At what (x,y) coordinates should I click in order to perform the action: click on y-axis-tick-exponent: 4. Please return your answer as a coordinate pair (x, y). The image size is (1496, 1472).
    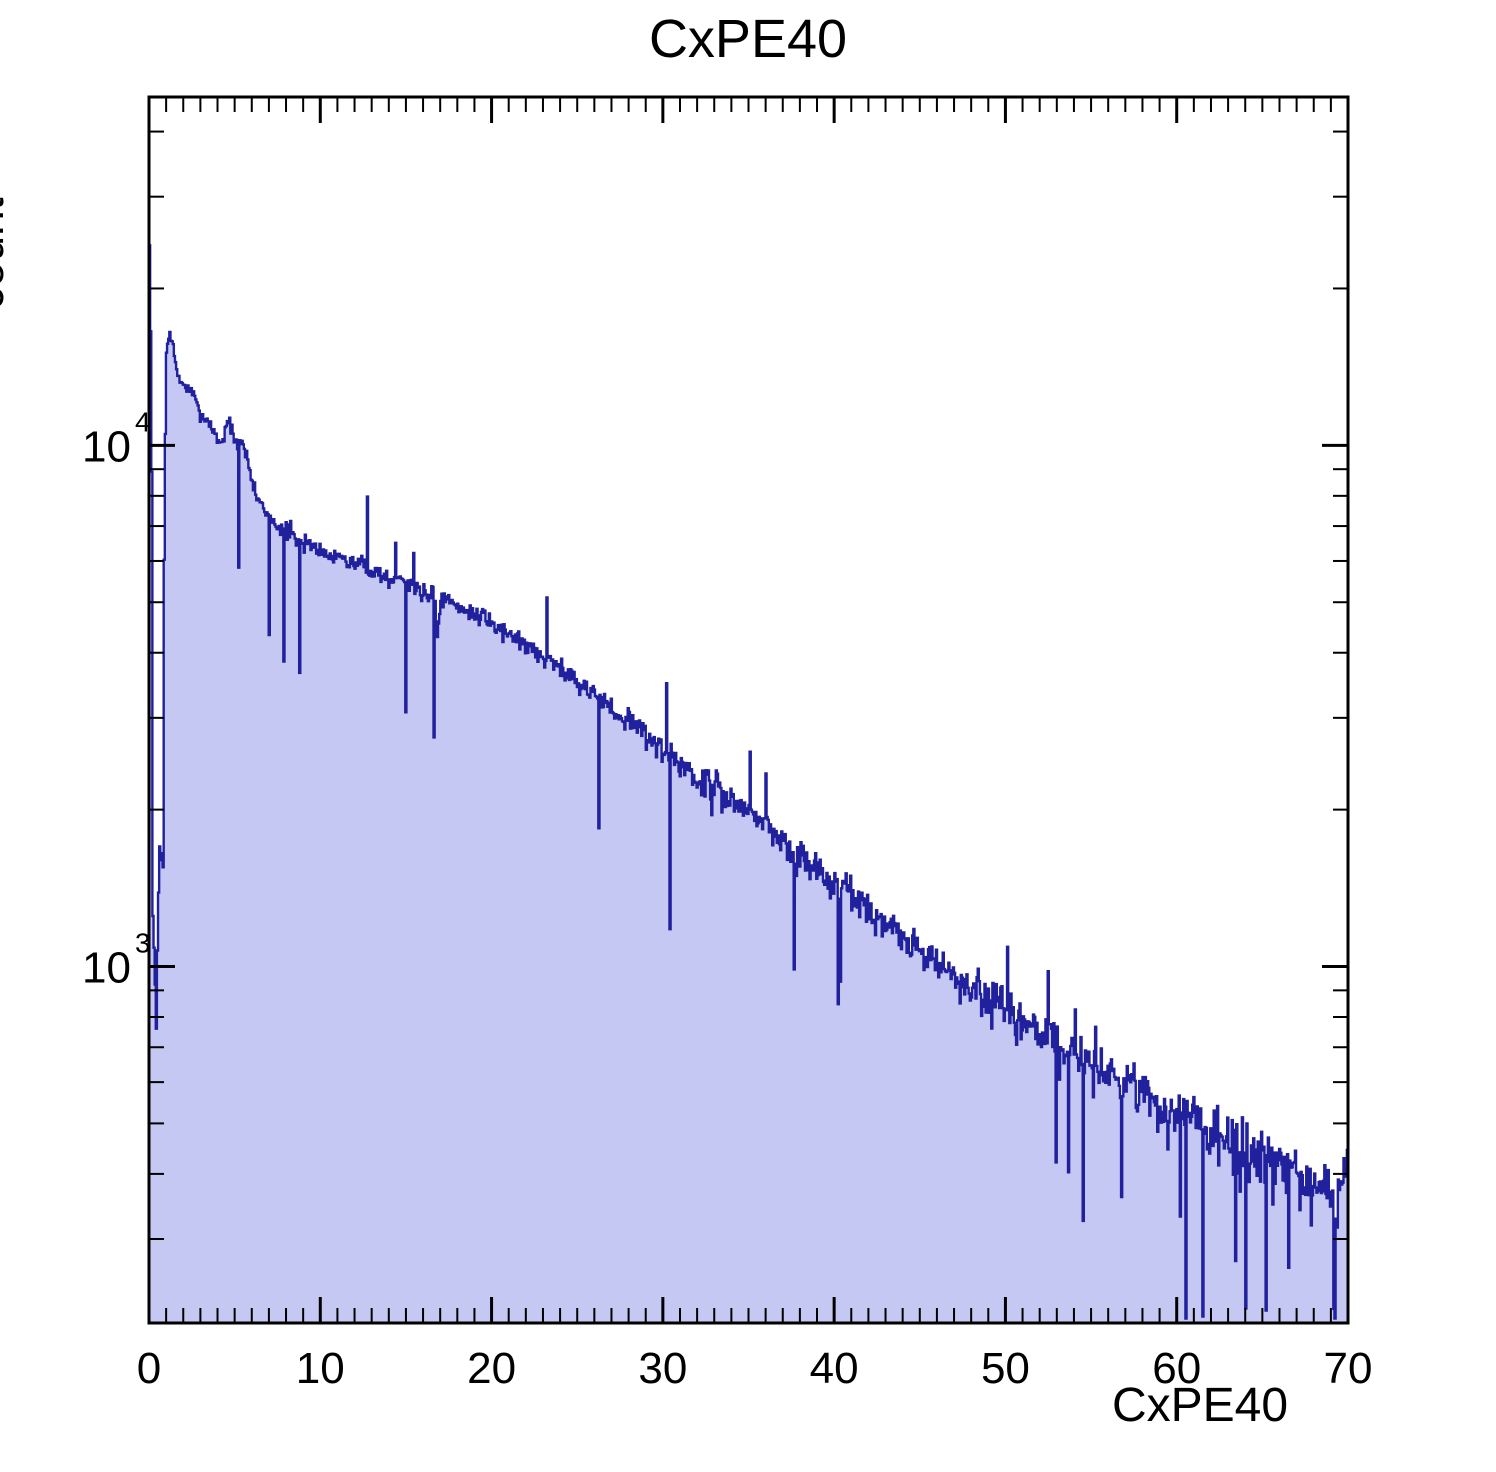
    Looking at the image, I should click on (143, 421).